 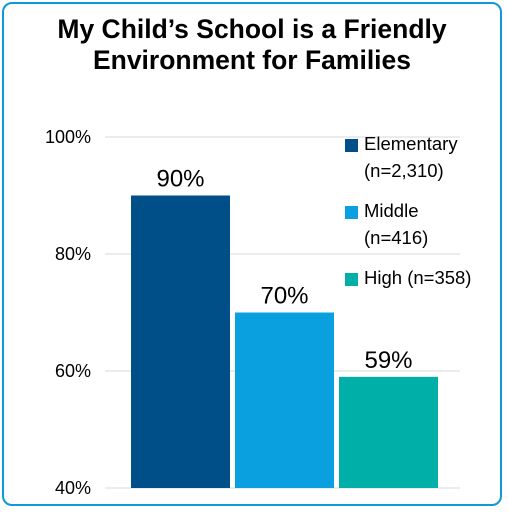 What do you see at coordinates (388, 360) in the screenshot?
I see `data-label: 59%` at bounding box center [388, 360].